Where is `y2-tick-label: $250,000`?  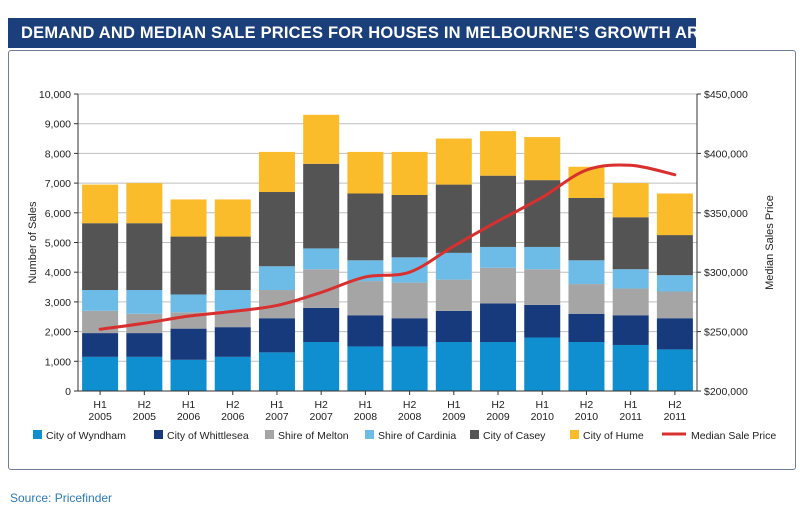 y2-tick-label: $250,000 is located at coordinates (726, 333).